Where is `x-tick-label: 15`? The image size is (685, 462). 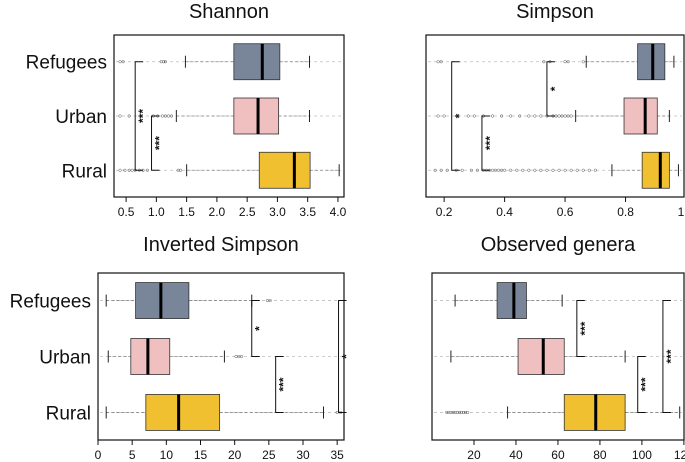
x-tick-label: 15 is located at coordinates (201, 455).